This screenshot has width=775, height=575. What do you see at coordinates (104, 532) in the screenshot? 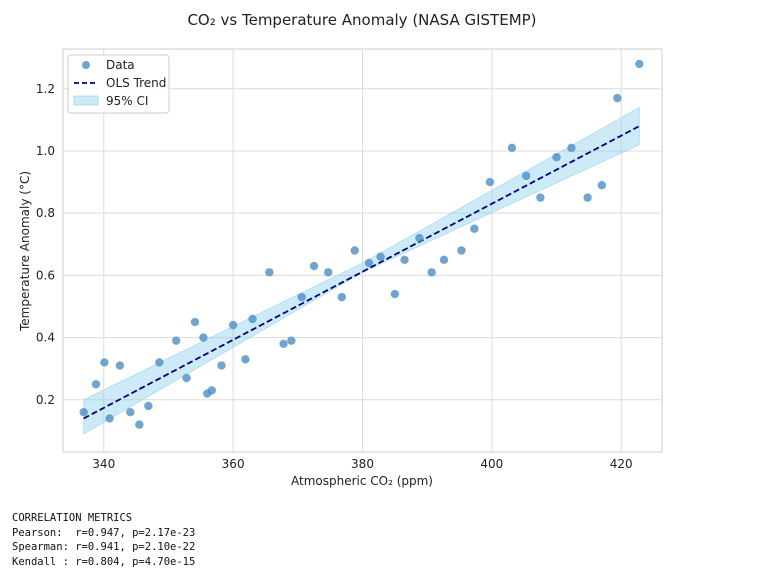
I see `metric-pearson: Pearson: r=0.947, p=2.17e-23` at bounding box center [104, 532].